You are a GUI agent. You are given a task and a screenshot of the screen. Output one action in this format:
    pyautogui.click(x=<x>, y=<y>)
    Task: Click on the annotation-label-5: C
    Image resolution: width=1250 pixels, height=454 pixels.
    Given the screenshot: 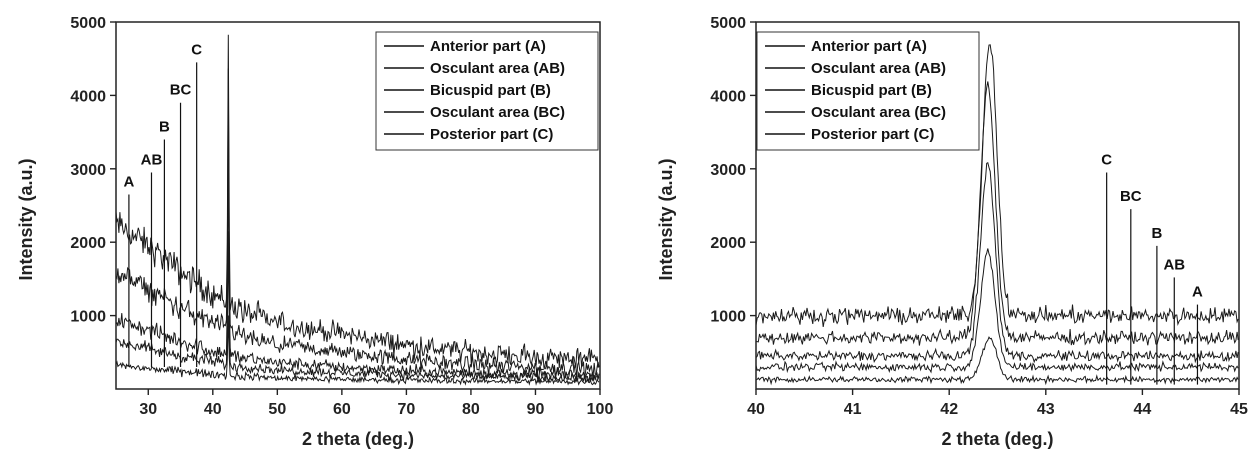 What is the action you would take?
    pyautogui.click(x=196, y=49)
    